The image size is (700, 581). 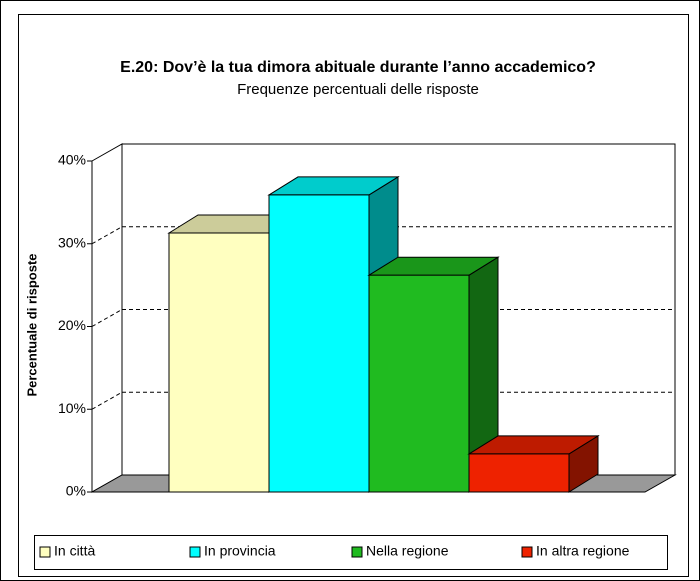 What do you see at coordinates (583, 551) in the screenshot?
I see `legend-label: In altra regione` at bounding box center [583, 551].